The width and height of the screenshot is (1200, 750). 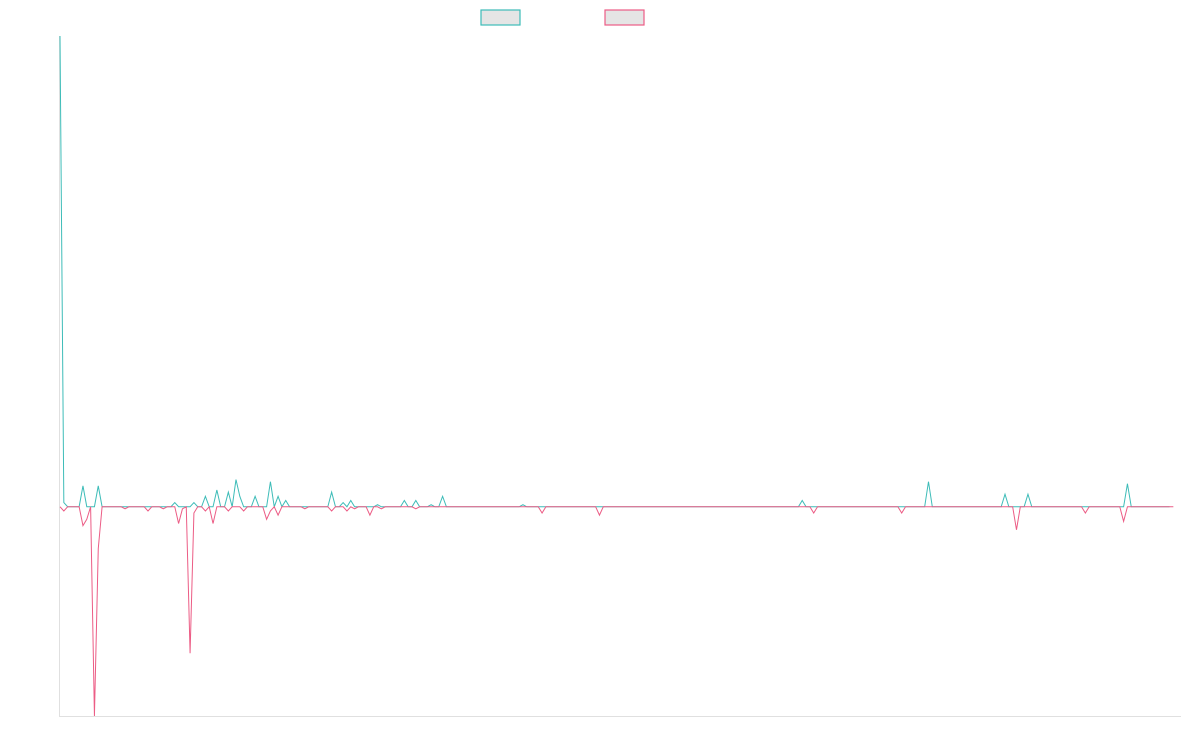 I want to click on legend, so click(x=562, y=17).